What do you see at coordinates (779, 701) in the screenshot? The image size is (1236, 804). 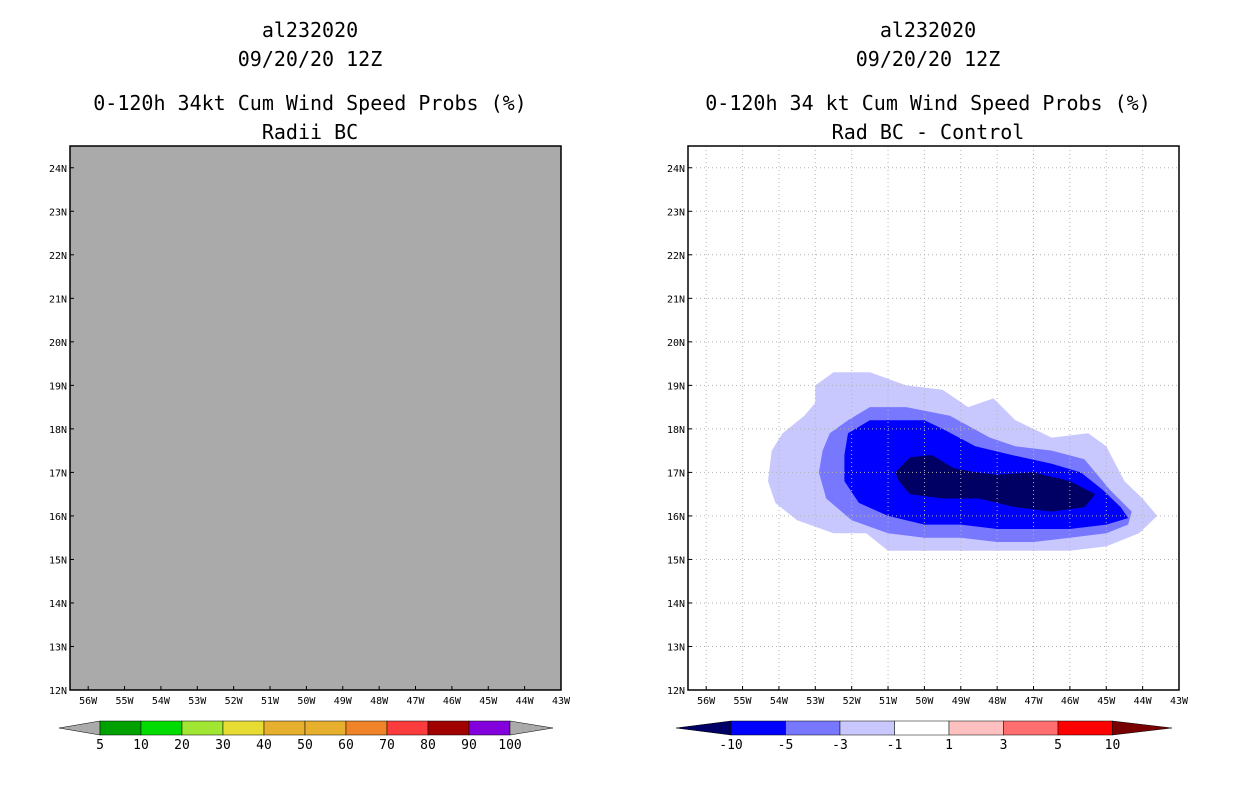 I see `right-x-tick-label: 54W` at bounding box center [779, 701].